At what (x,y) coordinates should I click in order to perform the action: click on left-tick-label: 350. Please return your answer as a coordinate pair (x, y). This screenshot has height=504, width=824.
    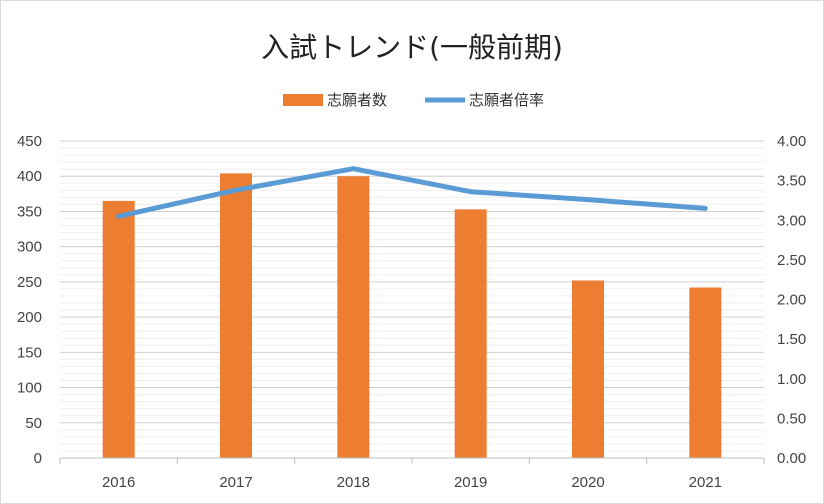
    Looking at the image, I should click on (29, 211).